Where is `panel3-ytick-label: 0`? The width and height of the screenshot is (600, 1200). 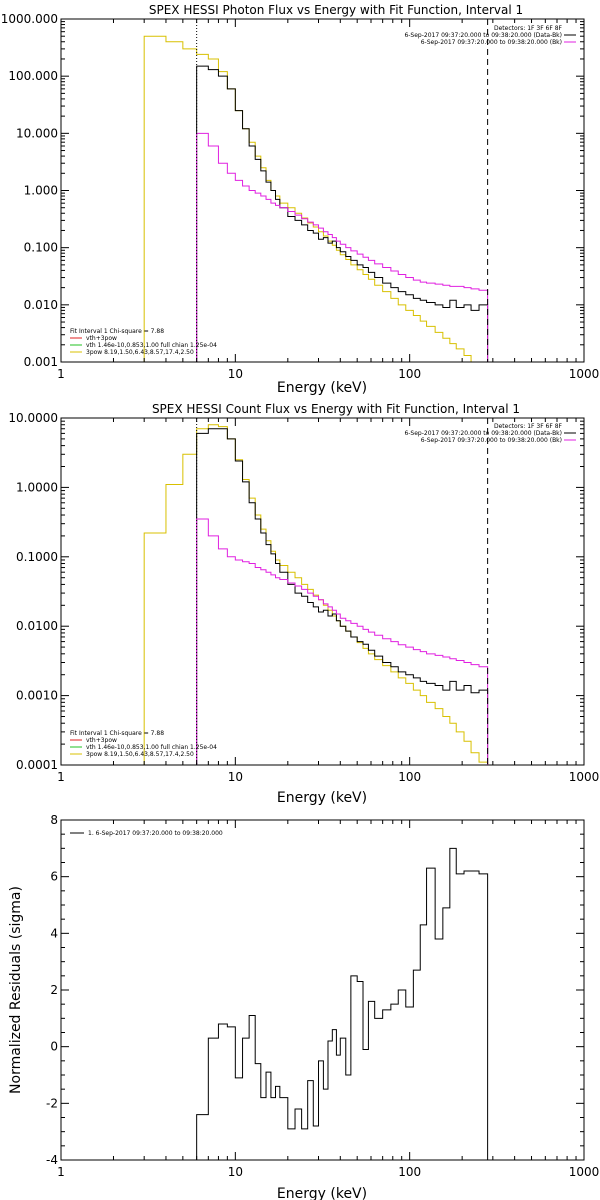
panel3-ytick-label: 0 is located at coordinates (54, 1047).